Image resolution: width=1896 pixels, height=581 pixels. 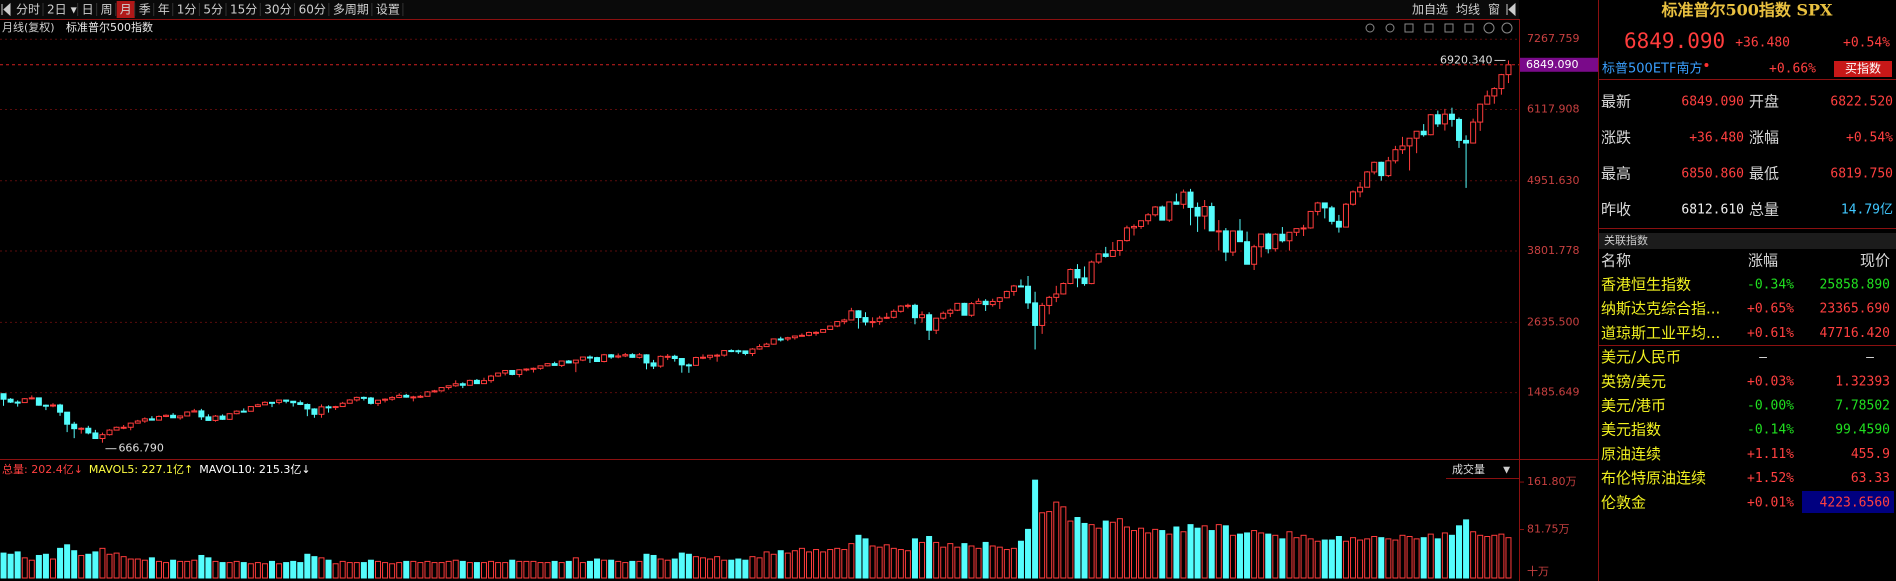 What do you see at coordinates (1855, 309) in the screenshot?
I see `related-price: 23365.690` at bounding box center [1855, 309].